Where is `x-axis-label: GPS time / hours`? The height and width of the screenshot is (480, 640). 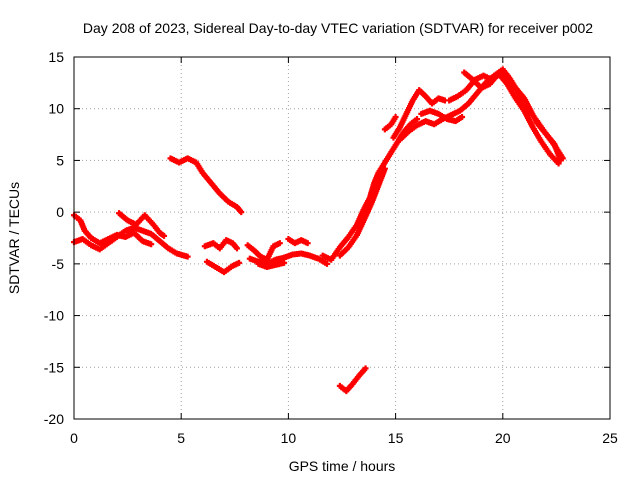 x-axis-label: GPS time / hours is located at coordinates (342, 466).